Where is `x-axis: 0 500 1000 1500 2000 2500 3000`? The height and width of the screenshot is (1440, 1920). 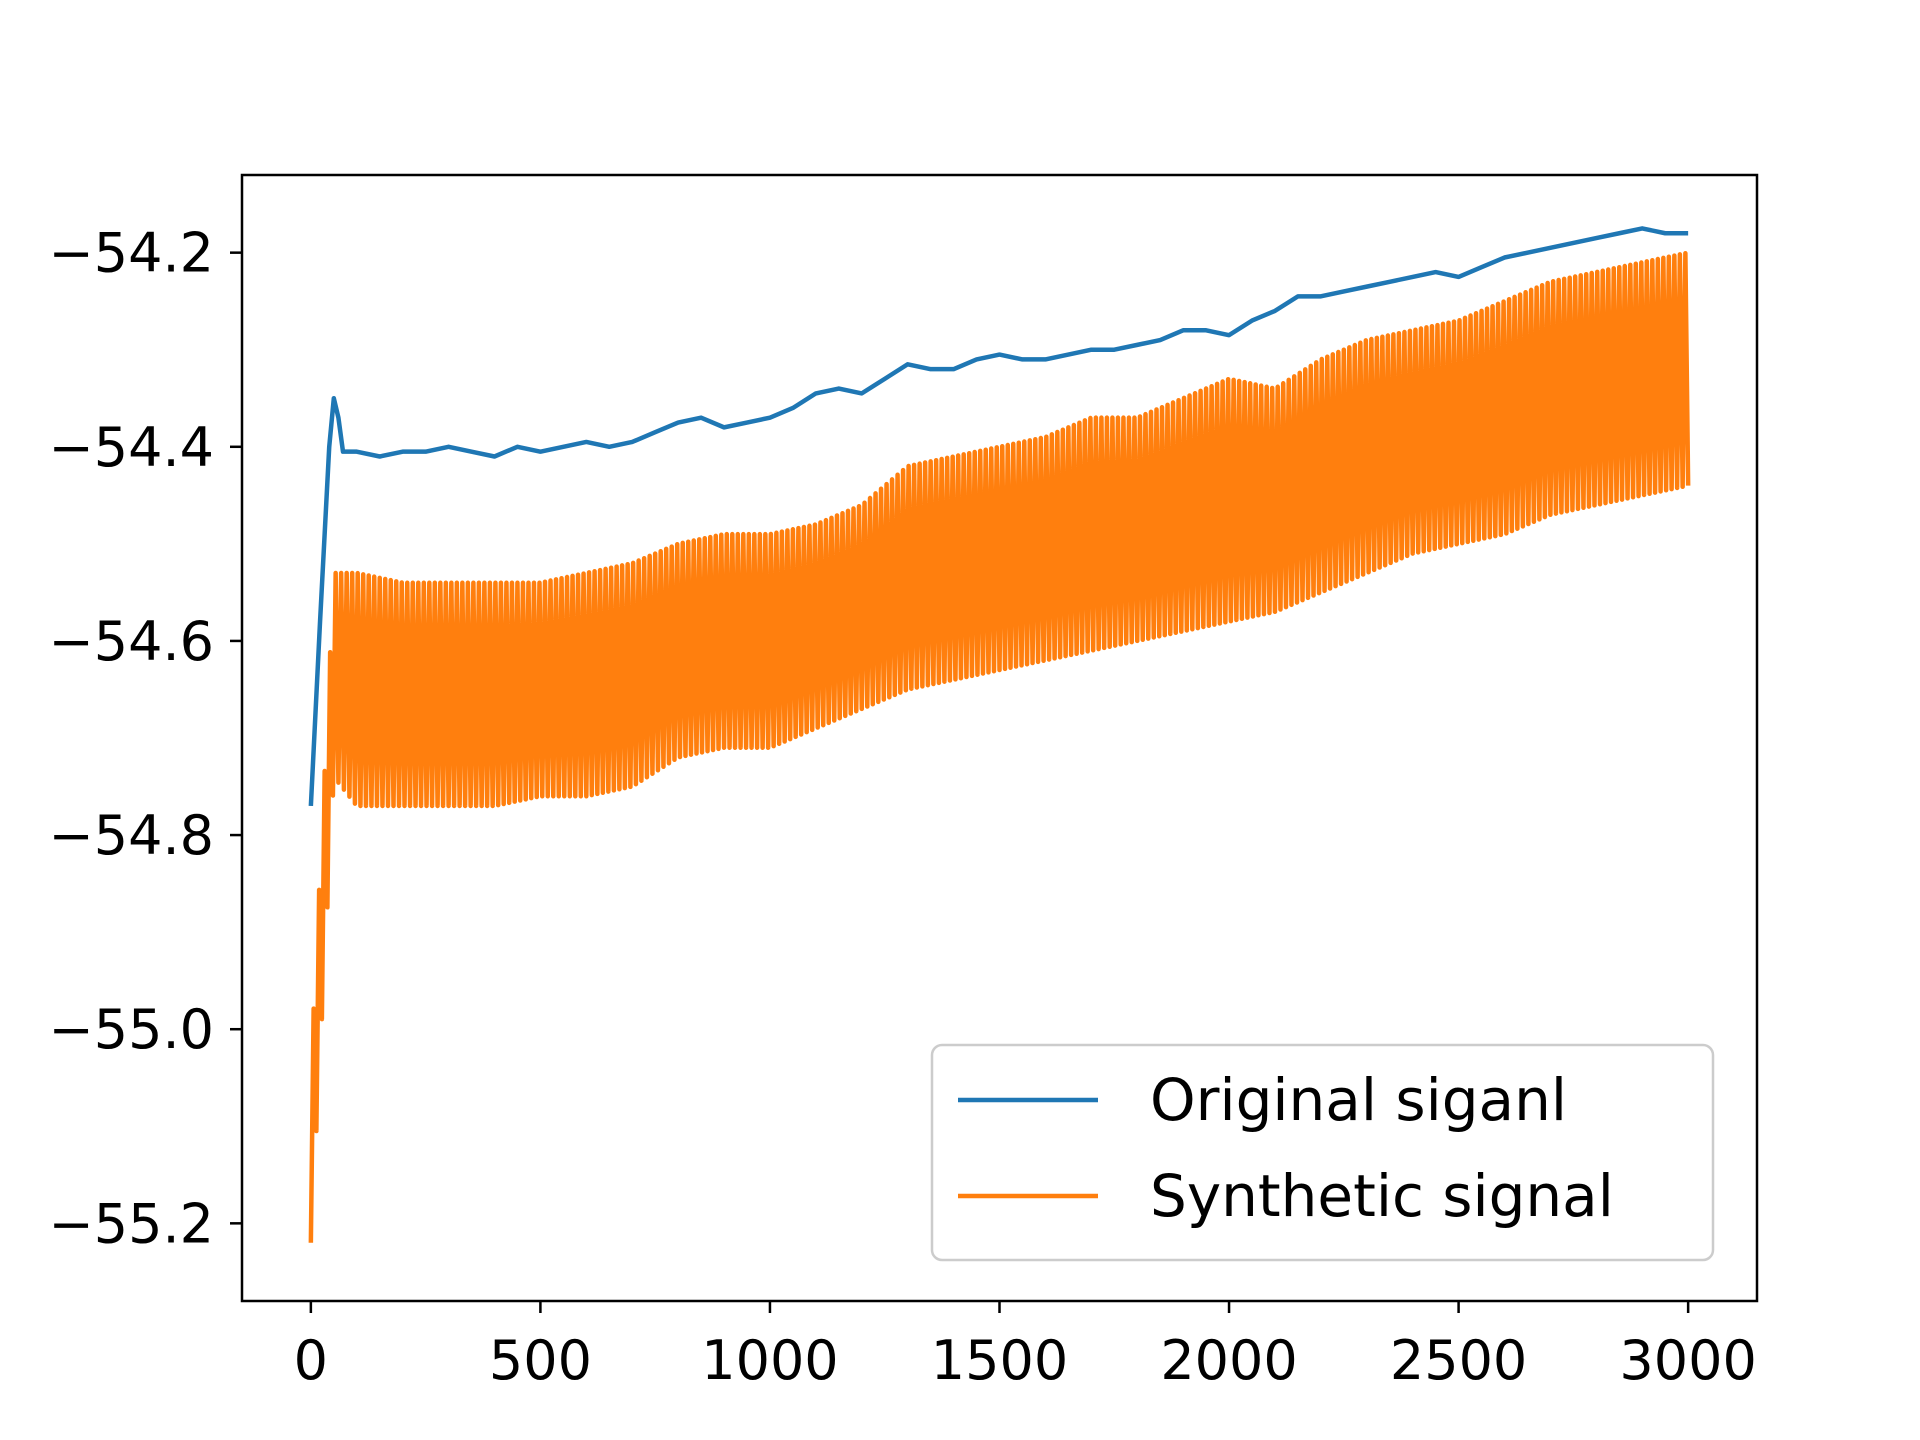
x-axis: 0 500 1000 1500 2000 2500 3000 is located at coordinates (1025, 1346).